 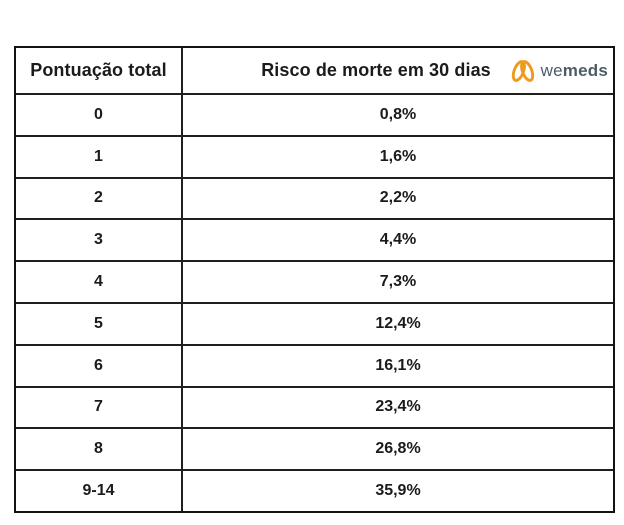 I want to click on score-value: 6, so click(x=98, y=365).